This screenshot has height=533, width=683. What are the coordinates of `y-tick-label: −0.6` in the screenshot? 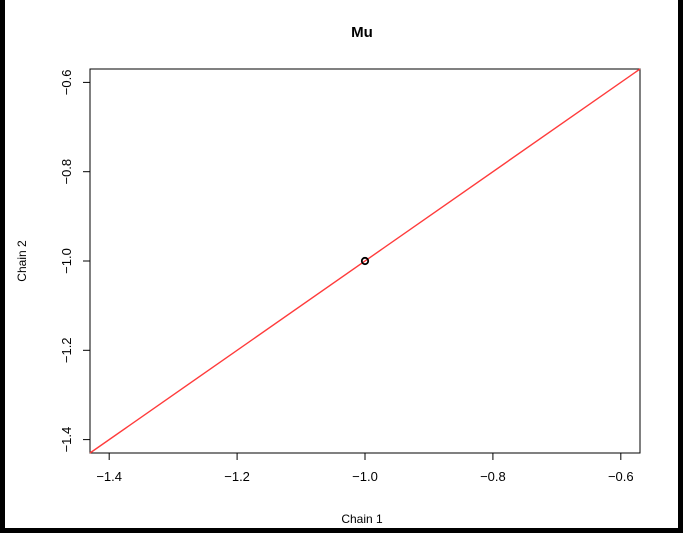 It's located at (66, 83).